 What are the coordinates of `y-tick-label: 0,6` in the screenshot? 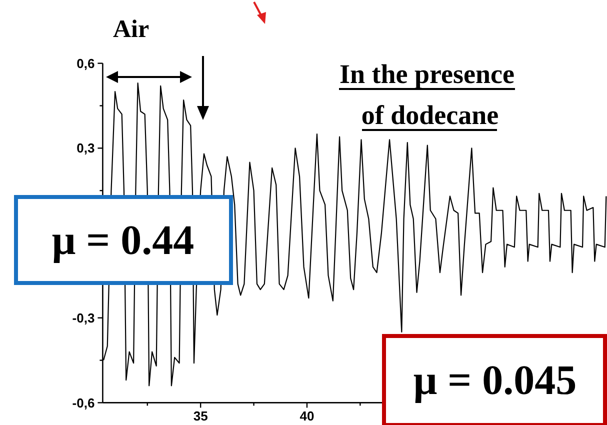 It's located at (85, 63).